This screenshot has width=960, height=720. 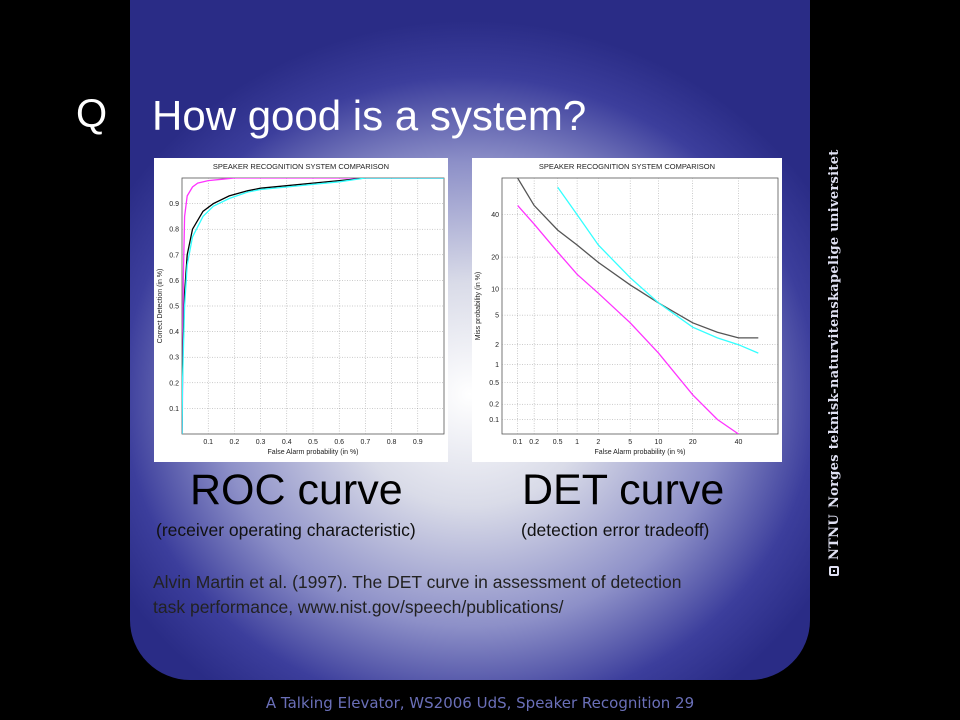 I want to click on x-tick-label: 5, so click(x=630, y=442).